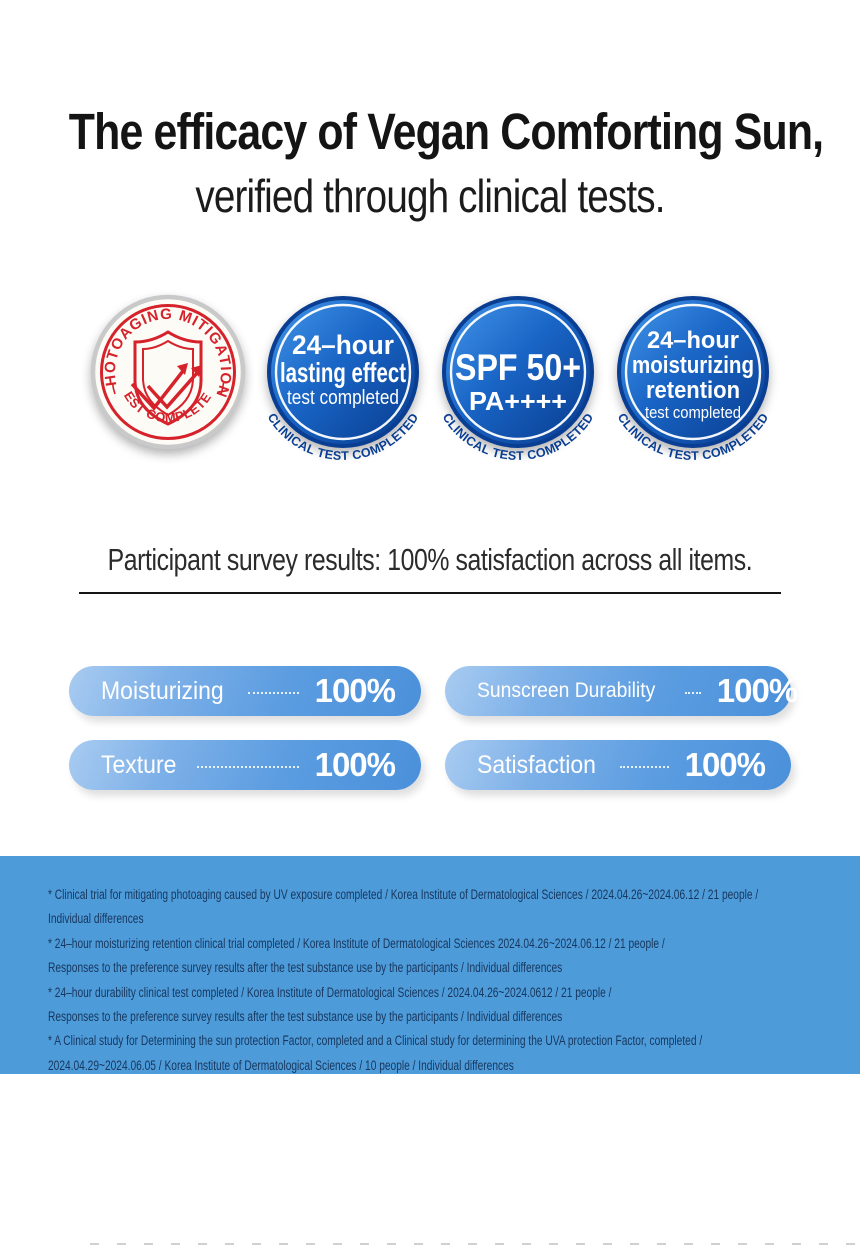 The image size is (860, 1245). Describe the element at coordinates (245, 691) in the screenshot. I see `survey-pill-moisturizing: Moisturizing 100%` at that location.